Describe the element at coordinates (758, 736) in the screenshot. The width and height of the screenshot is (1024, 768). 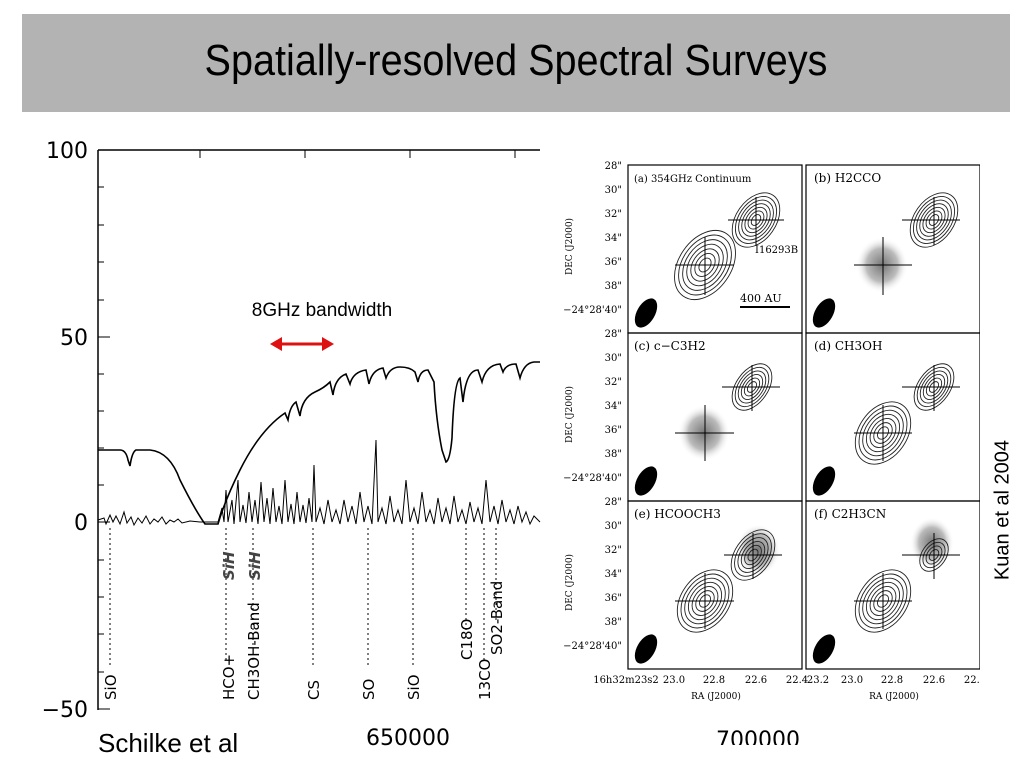
I see `x-tick-700000: 700000` at that location.